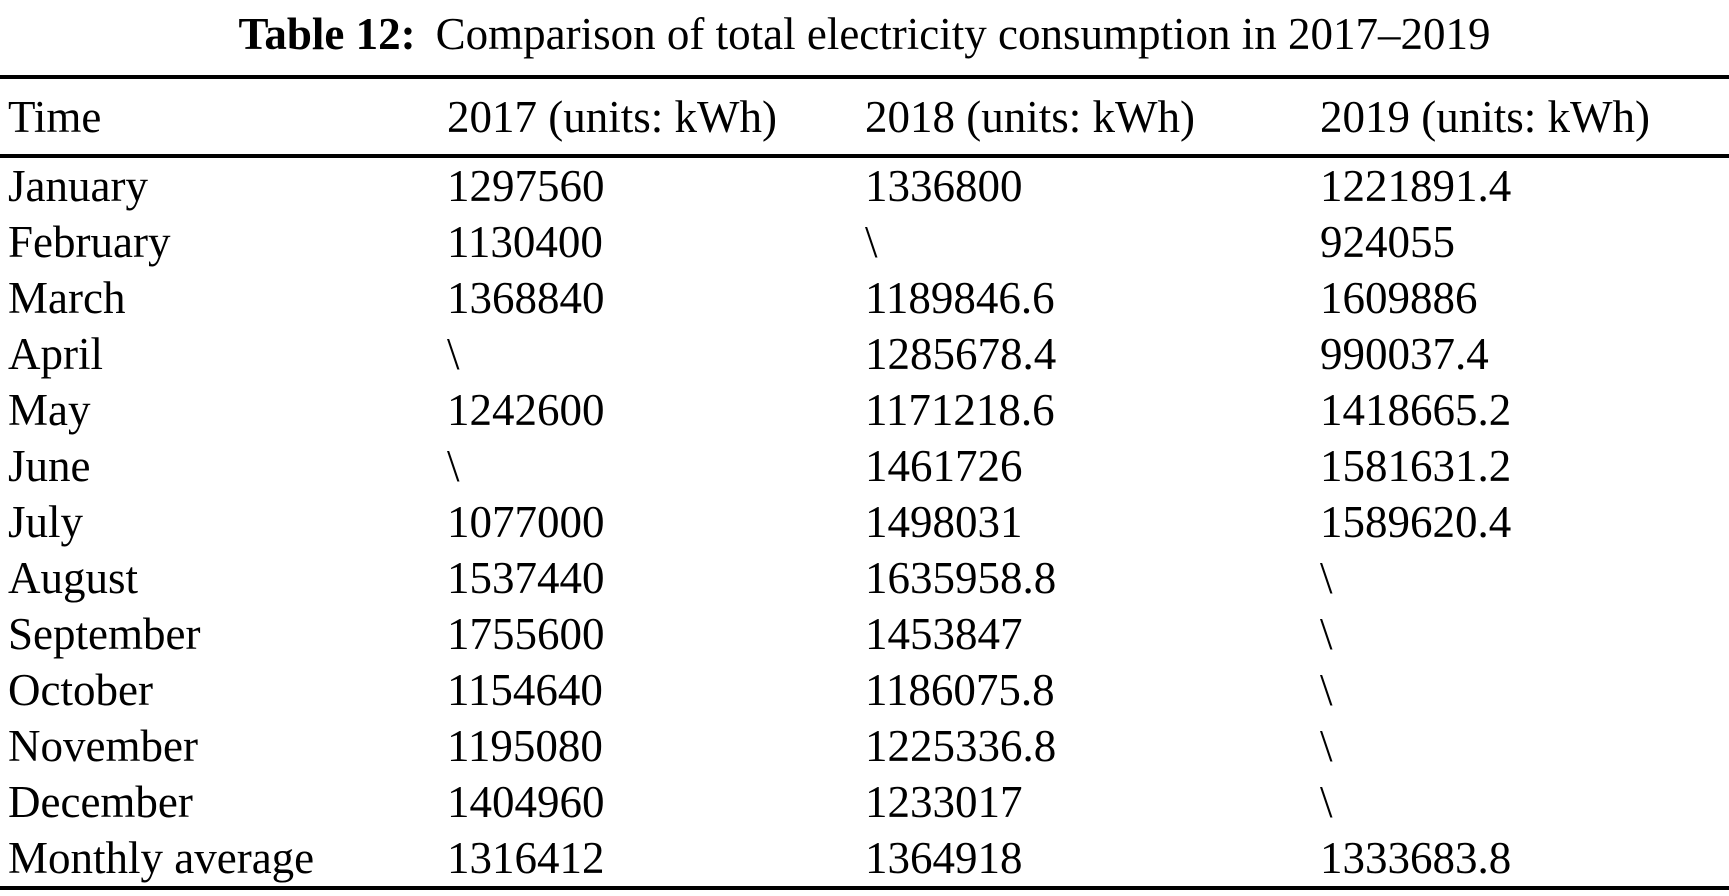  What do you see at coordinates (80, 690) in the screenshot?
I see `cell-time: October` at bounding box center [80, 690].